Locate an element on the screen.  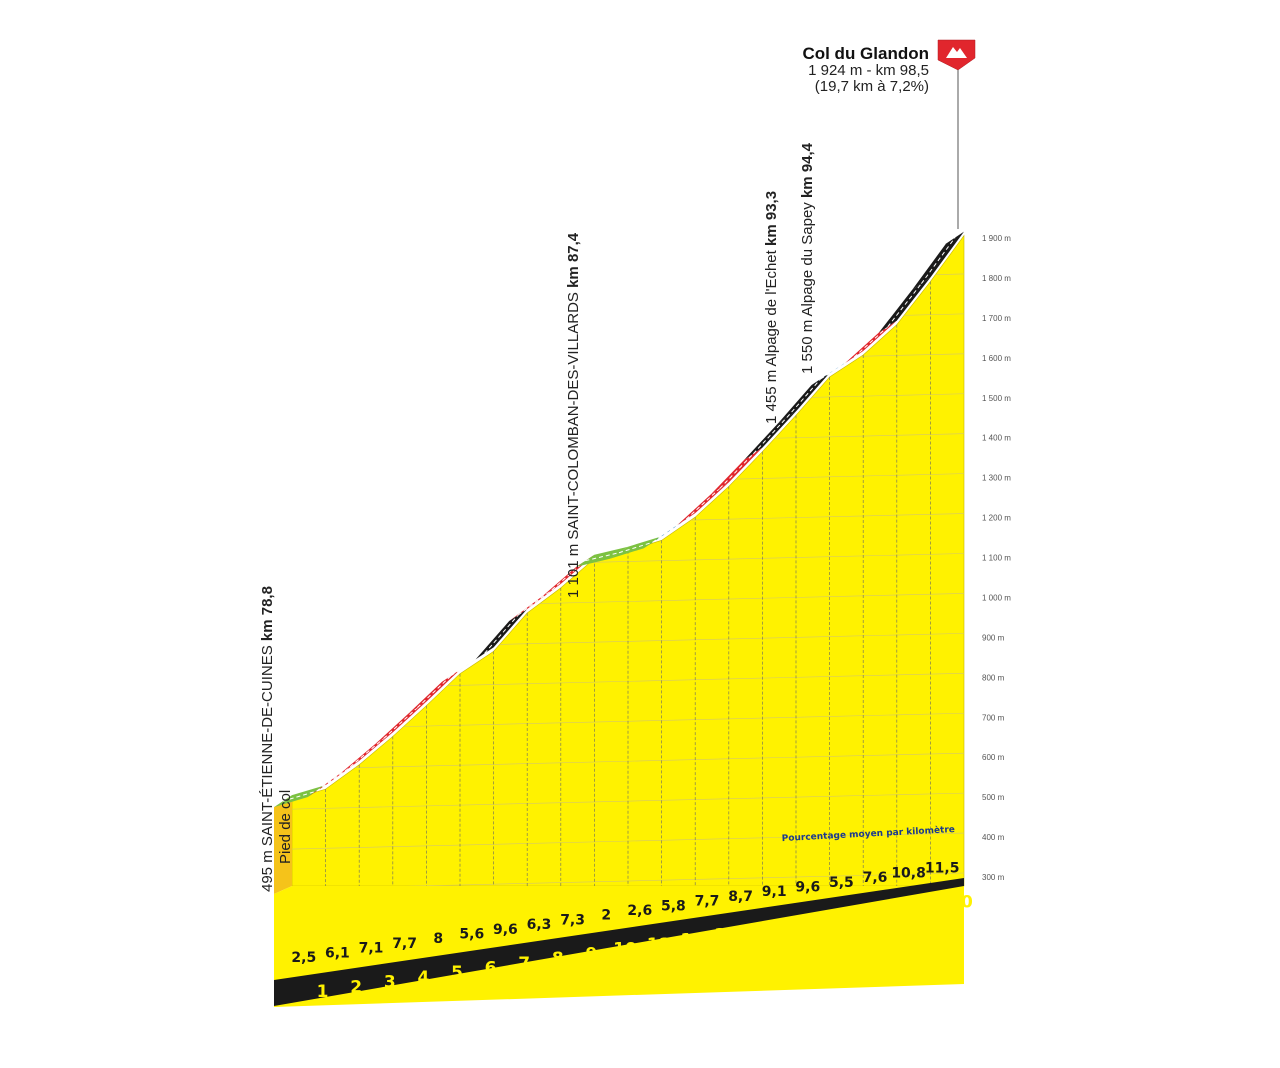
summit-climb-stats: (19,7 km à 7,2%) is located at coordinates (872, 86).